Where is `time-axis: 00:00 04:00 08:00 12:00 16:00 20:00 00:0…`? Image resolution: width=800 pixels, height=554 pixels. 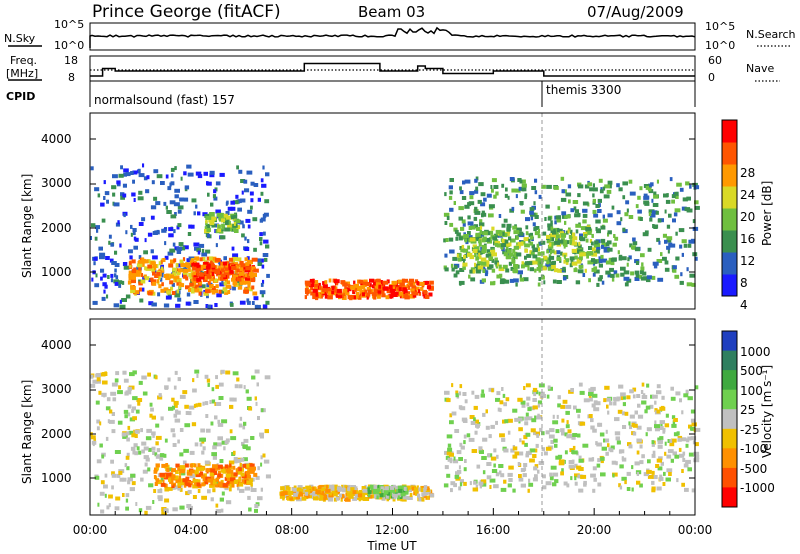 time-axis: 00:00 04:00 08:00 12:00 16:00 20:00 00:0… is located at coordinates (392, 530).